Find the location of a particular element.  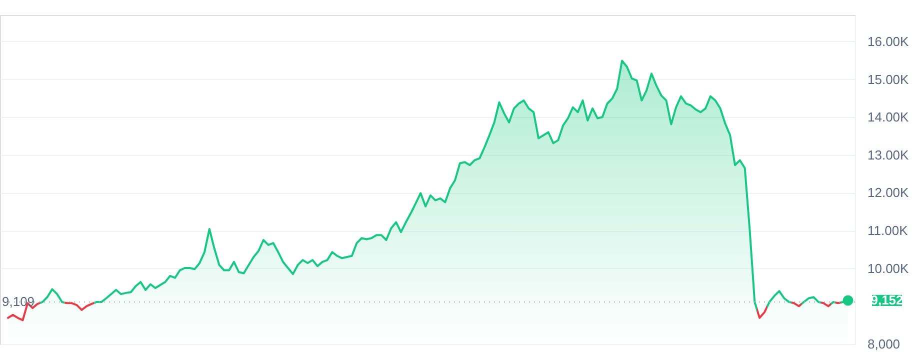

y-tick-label: 11.00K is located at coordinates (888, 230).